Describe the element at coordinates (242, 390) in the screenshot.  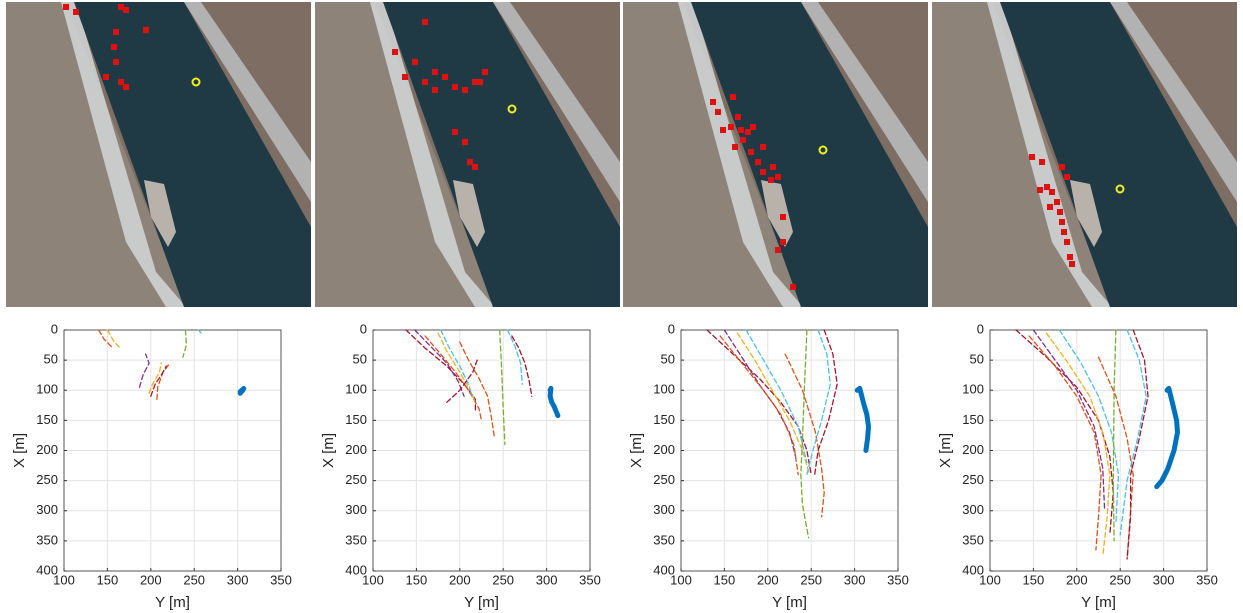
I see `track-line` at that location.